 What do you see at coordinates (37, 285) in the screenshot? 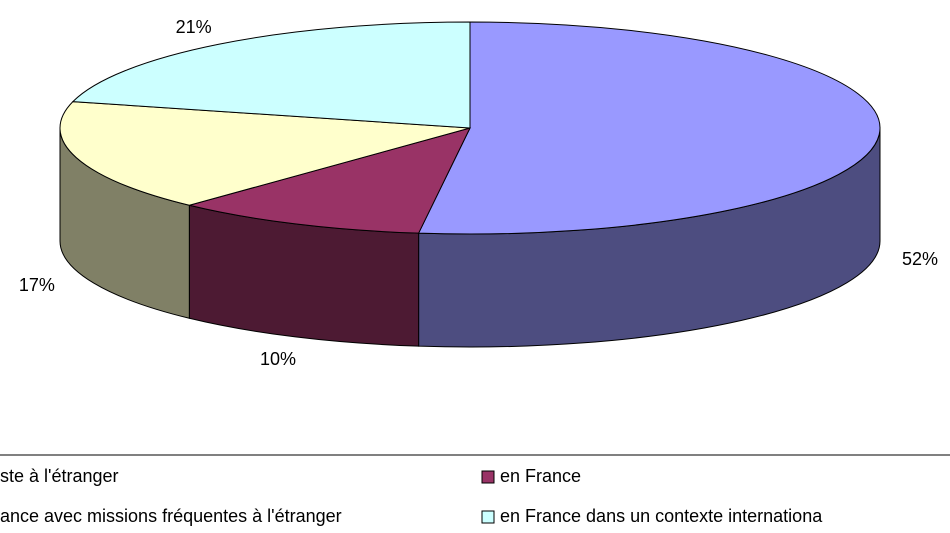
I see `data-label: 17%` at bounding box center [37, 285].